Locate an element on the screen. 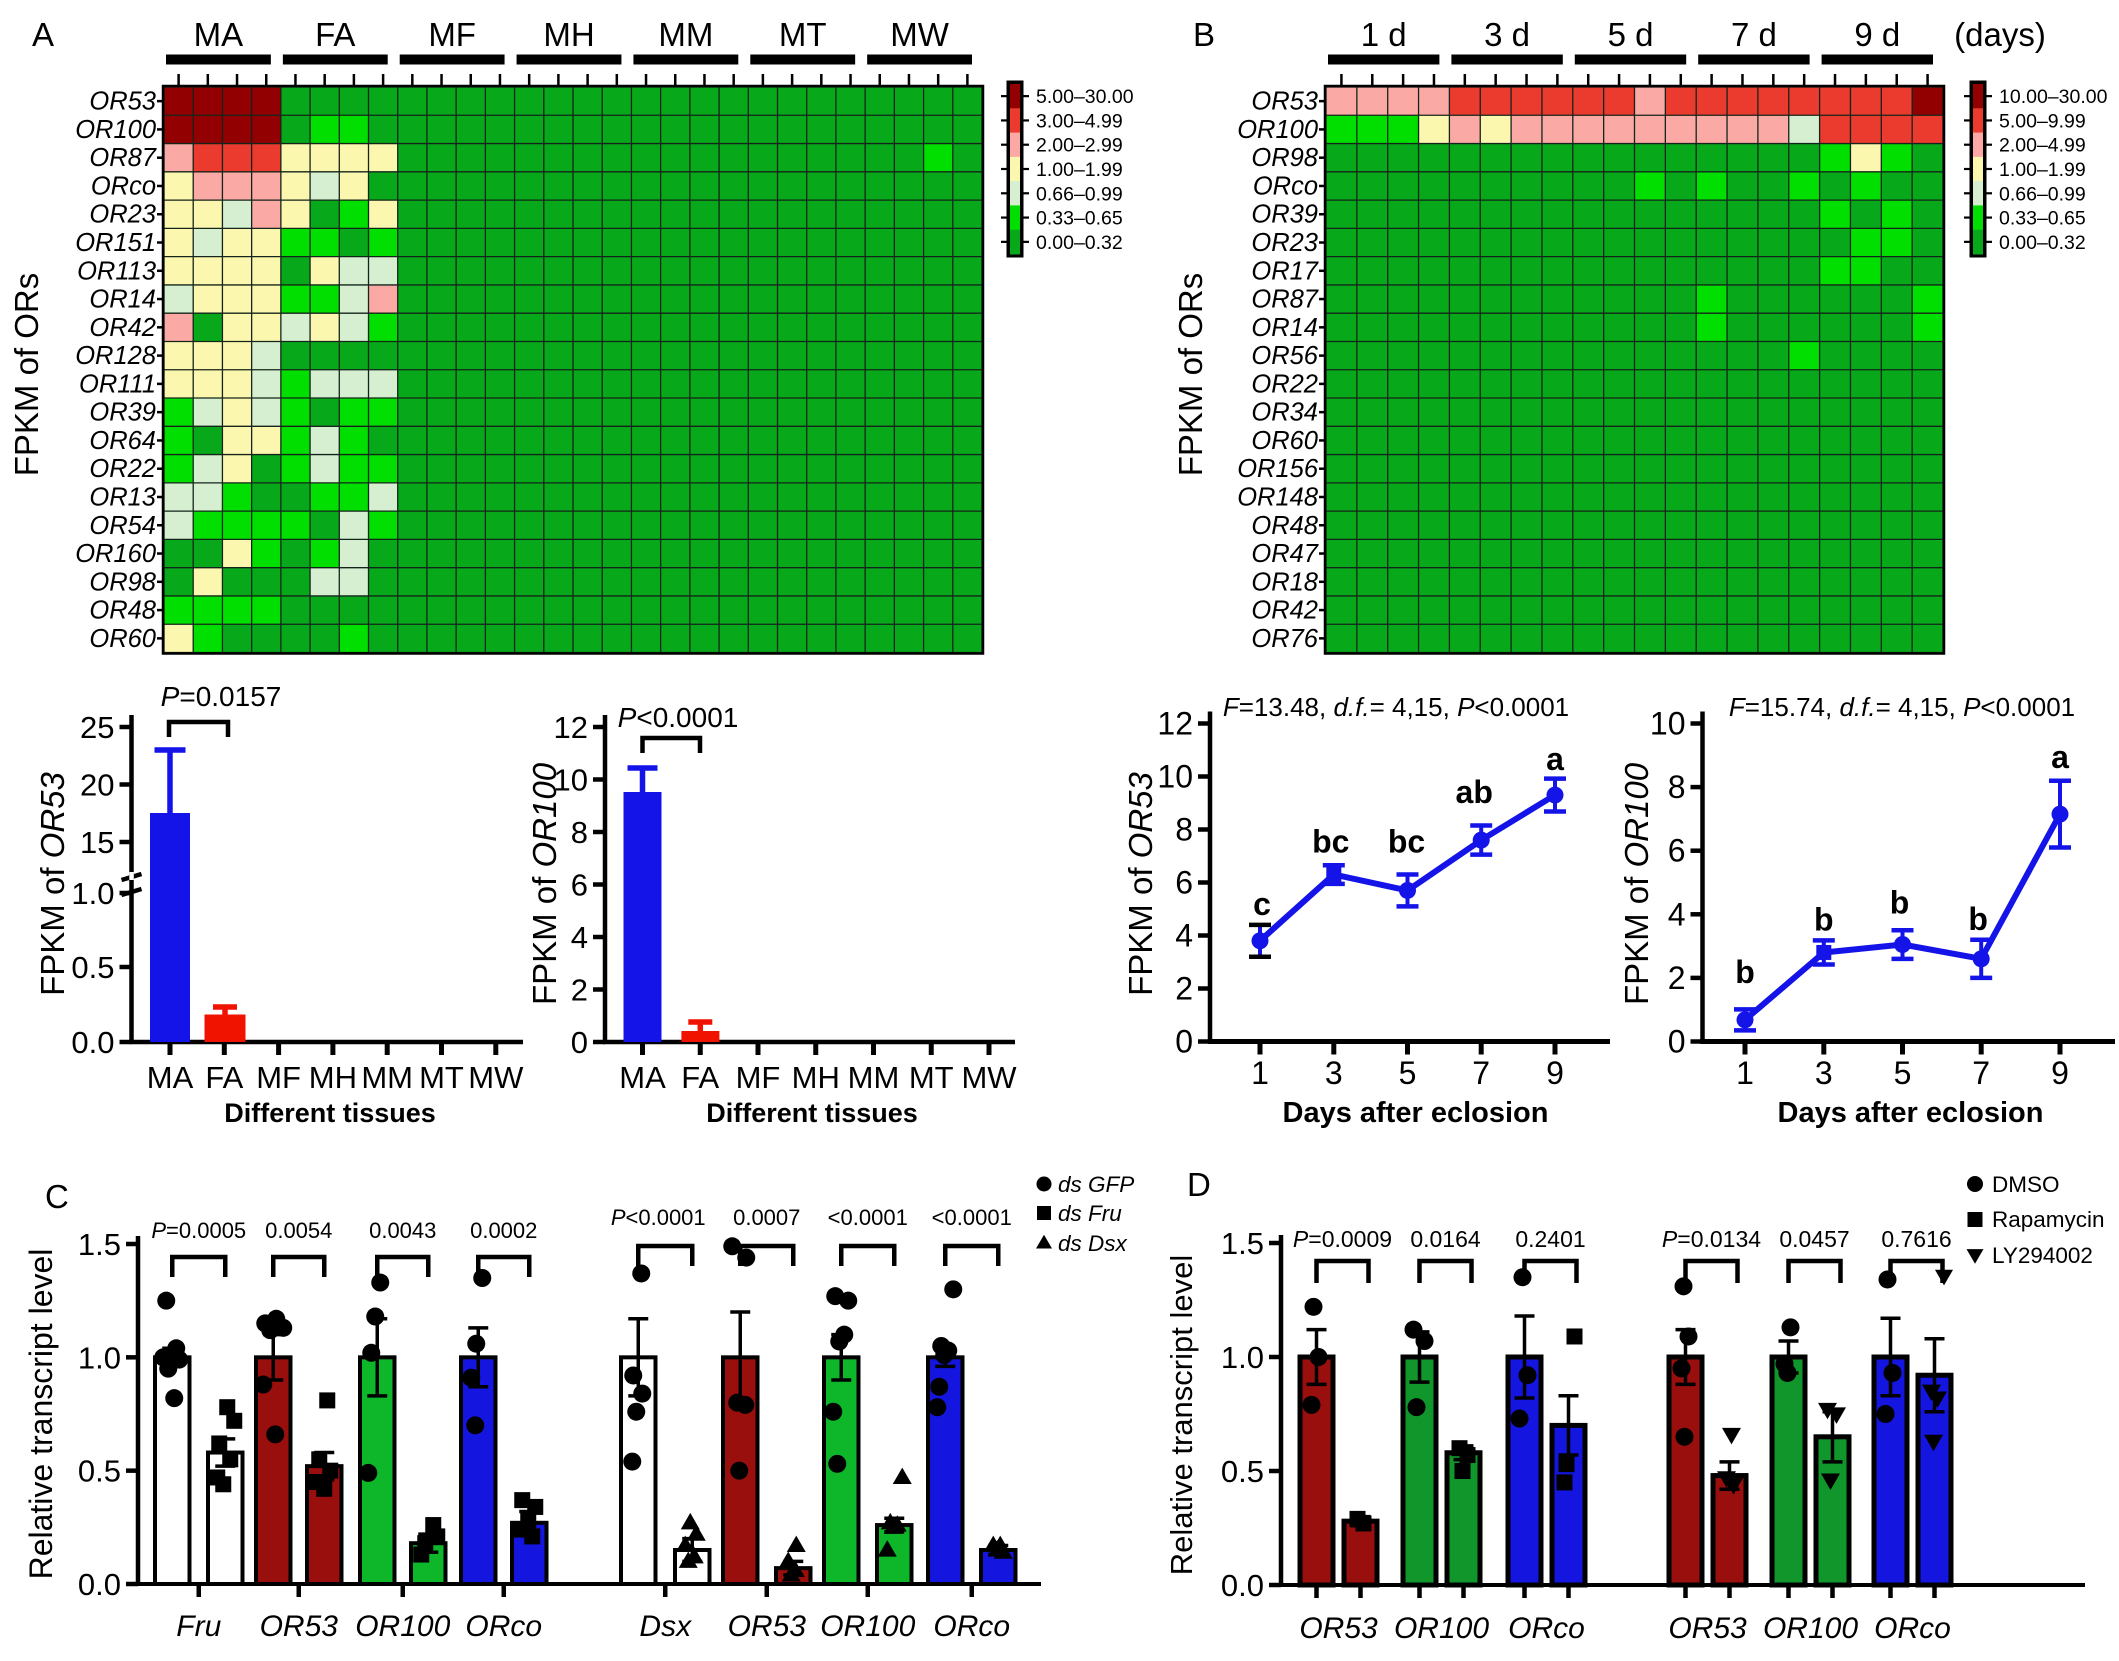 The width and height of the screenshot is (2119, 1661). svg-text: 20 is located at coordinates (97, 785).